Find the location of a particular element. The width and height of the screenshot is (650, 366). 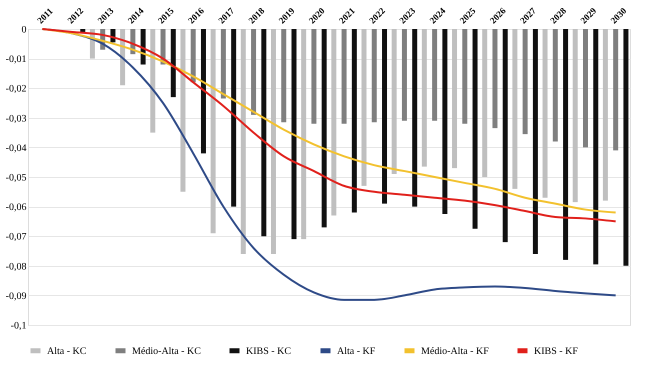

legend-label: Médio-Alta - KF is located at coordinates (455, 351).